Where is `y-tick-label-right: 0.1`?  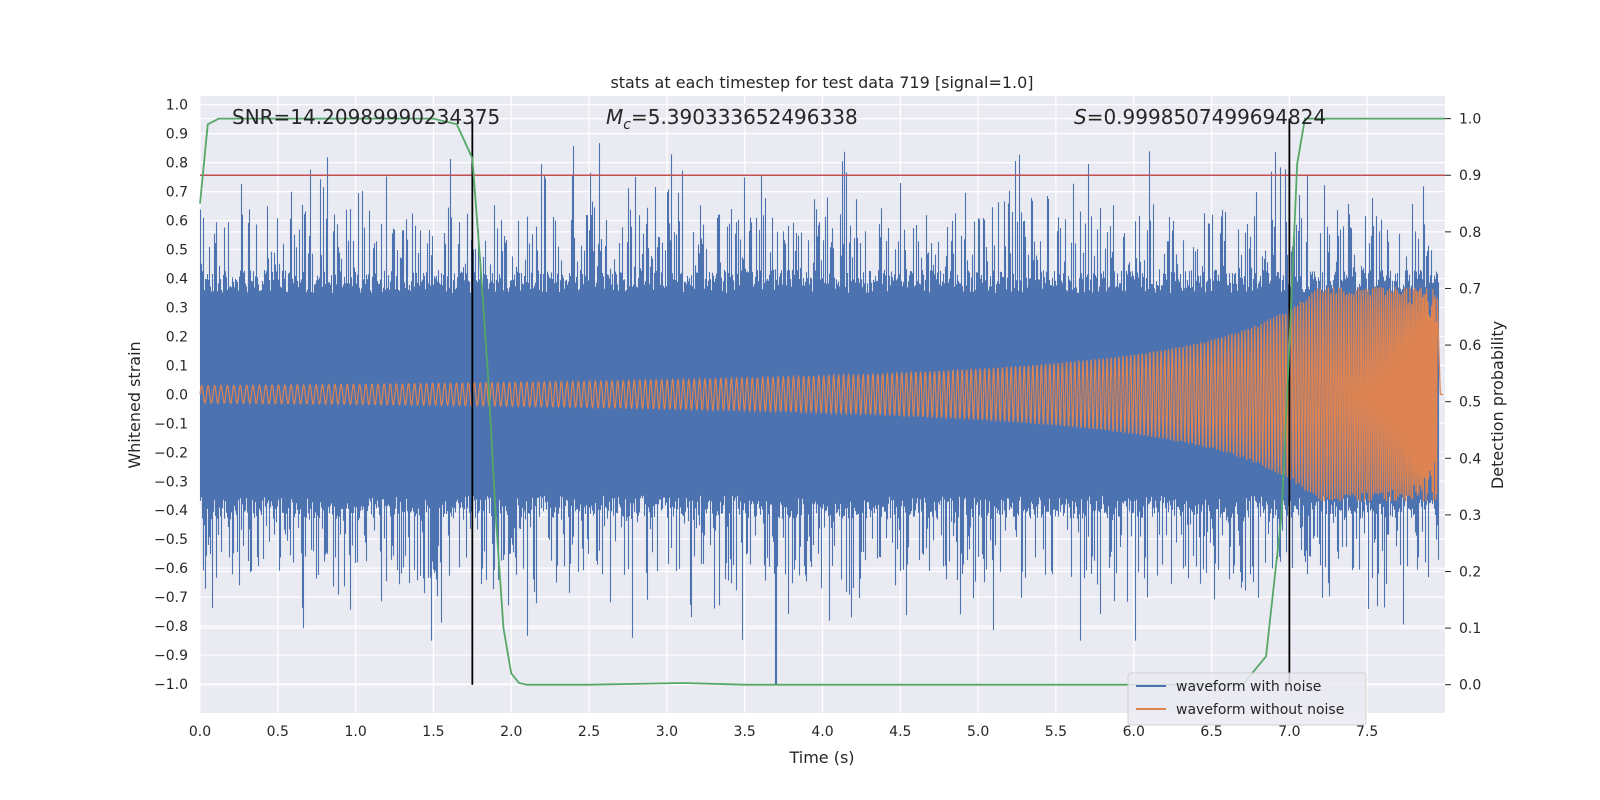 y-tick-label-right: 0.1 is located at coordinates (1470, 629).